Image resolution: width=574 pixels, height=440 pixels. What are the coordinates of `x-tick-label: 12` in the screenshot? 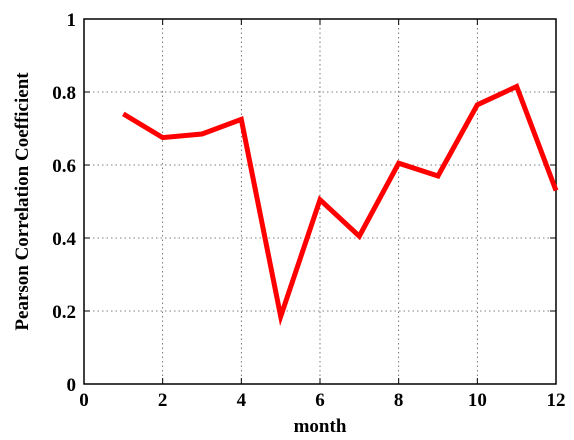 It's located at (556, 400).